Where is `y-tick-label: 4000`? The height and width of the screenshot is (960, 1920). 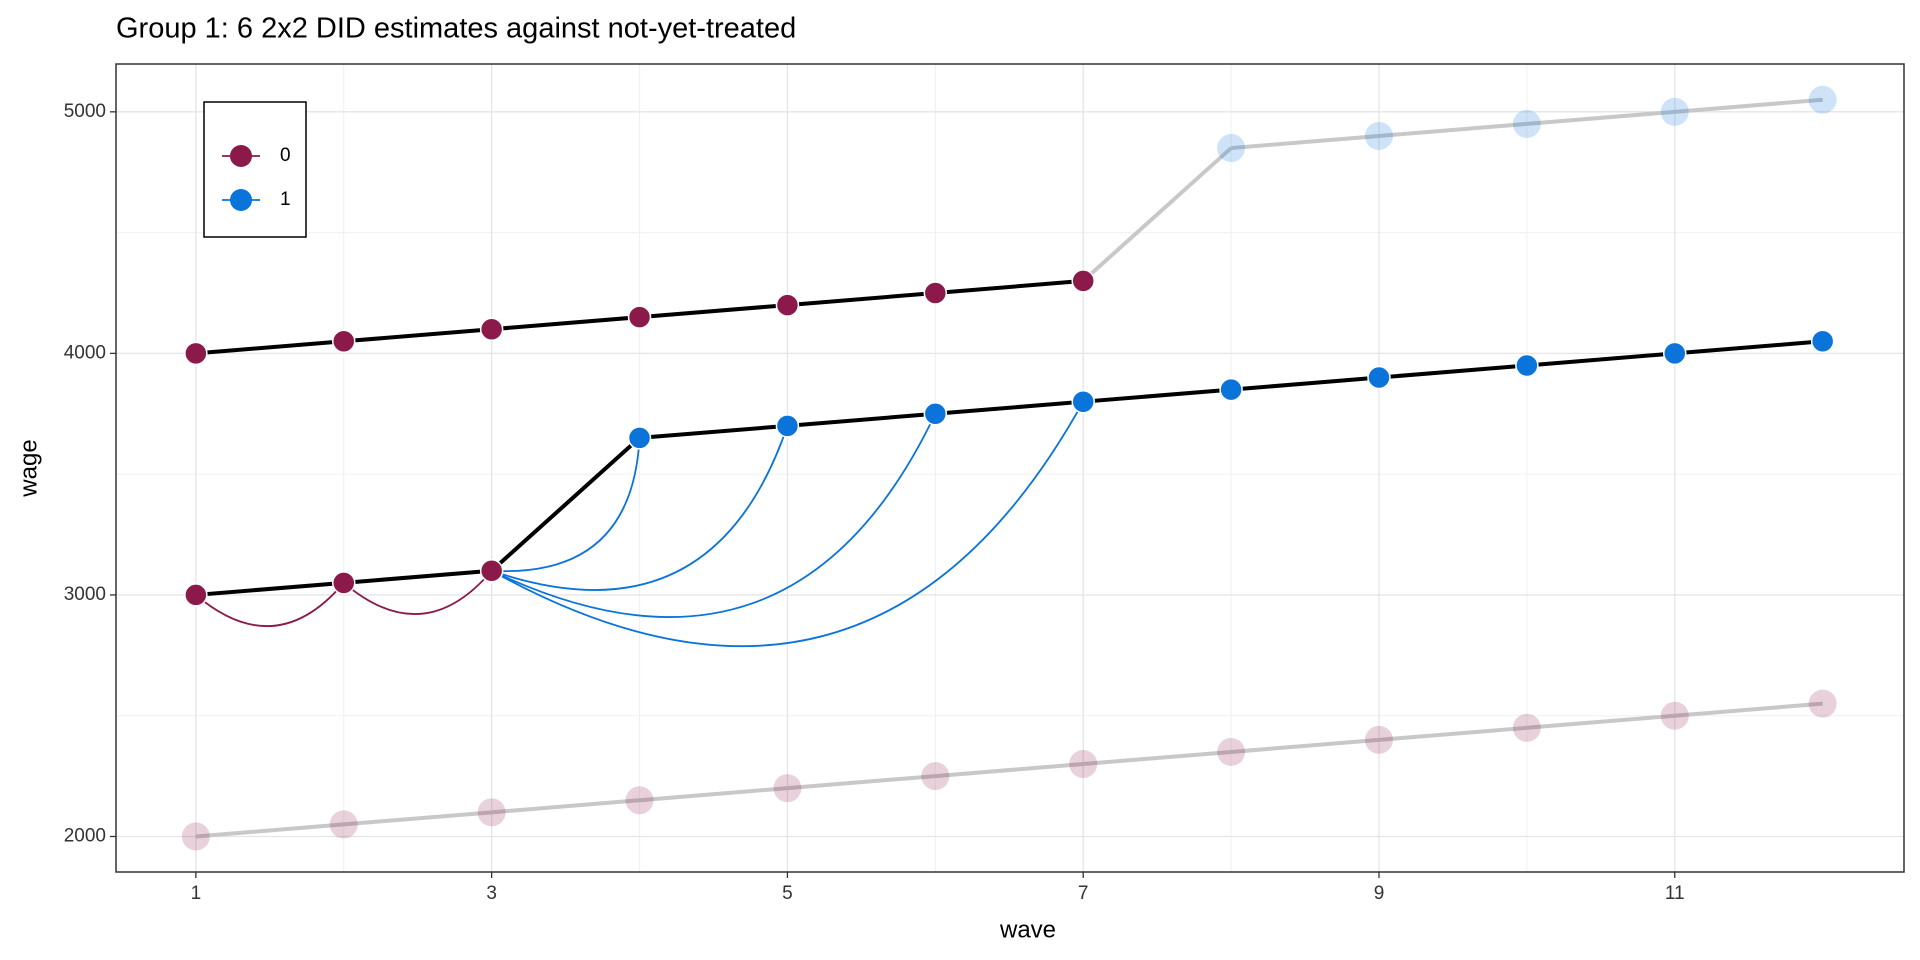
y-tick-label: 4000 is located at coordinates (85, 352).